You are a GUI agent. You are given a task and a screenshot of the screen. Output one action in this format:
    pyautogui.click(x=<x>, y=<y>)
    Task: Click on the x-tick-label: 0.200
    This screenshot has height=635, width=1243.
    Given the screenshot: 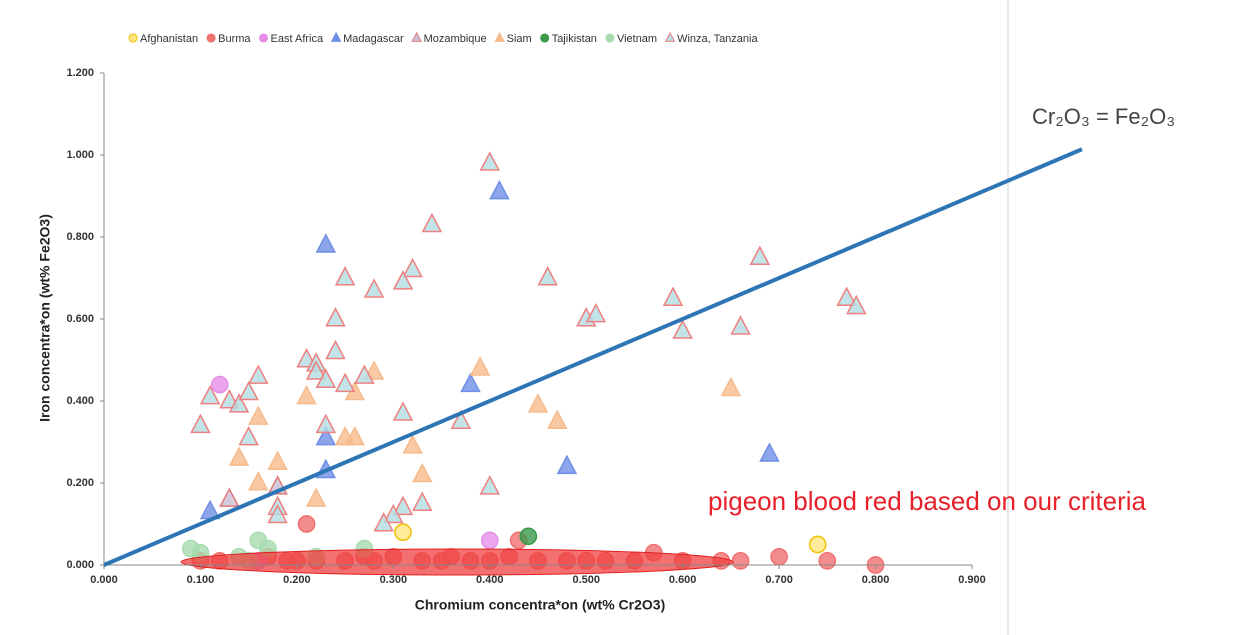 What is the action you would take?
    pyautogui.click(x=297, y=580)
    